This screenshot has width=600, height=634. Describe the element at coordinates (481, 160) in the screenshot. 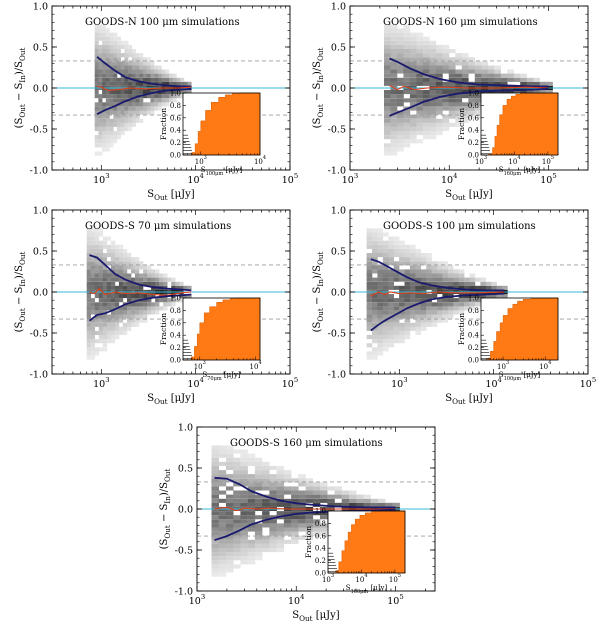

I see `inset-x-tick-label: 103` at that location.